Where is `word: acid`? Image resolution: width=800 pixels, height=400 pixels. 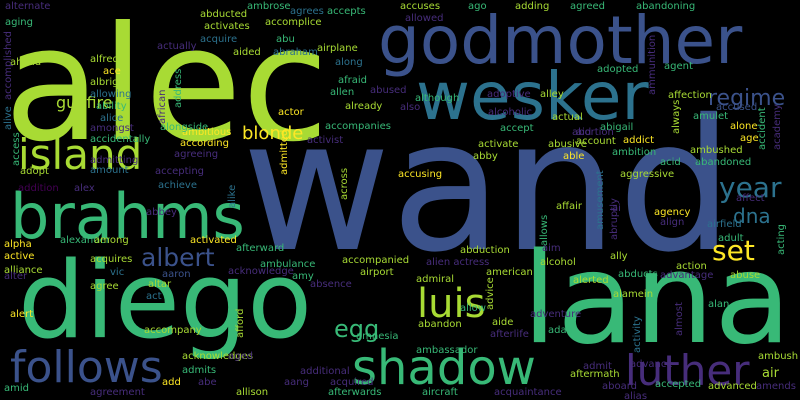
word: acid is located at coordinates (670, 162).